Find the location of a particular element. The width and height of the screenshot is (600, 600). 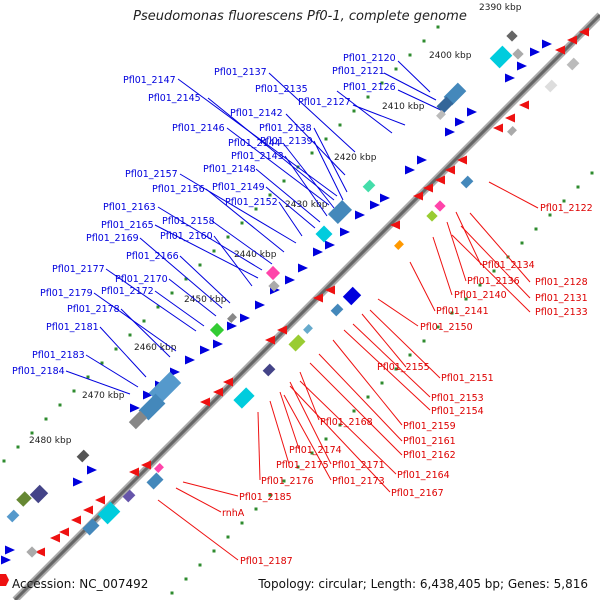

gene-label: Pfl01_2126 is located at coordinates (369, 87).